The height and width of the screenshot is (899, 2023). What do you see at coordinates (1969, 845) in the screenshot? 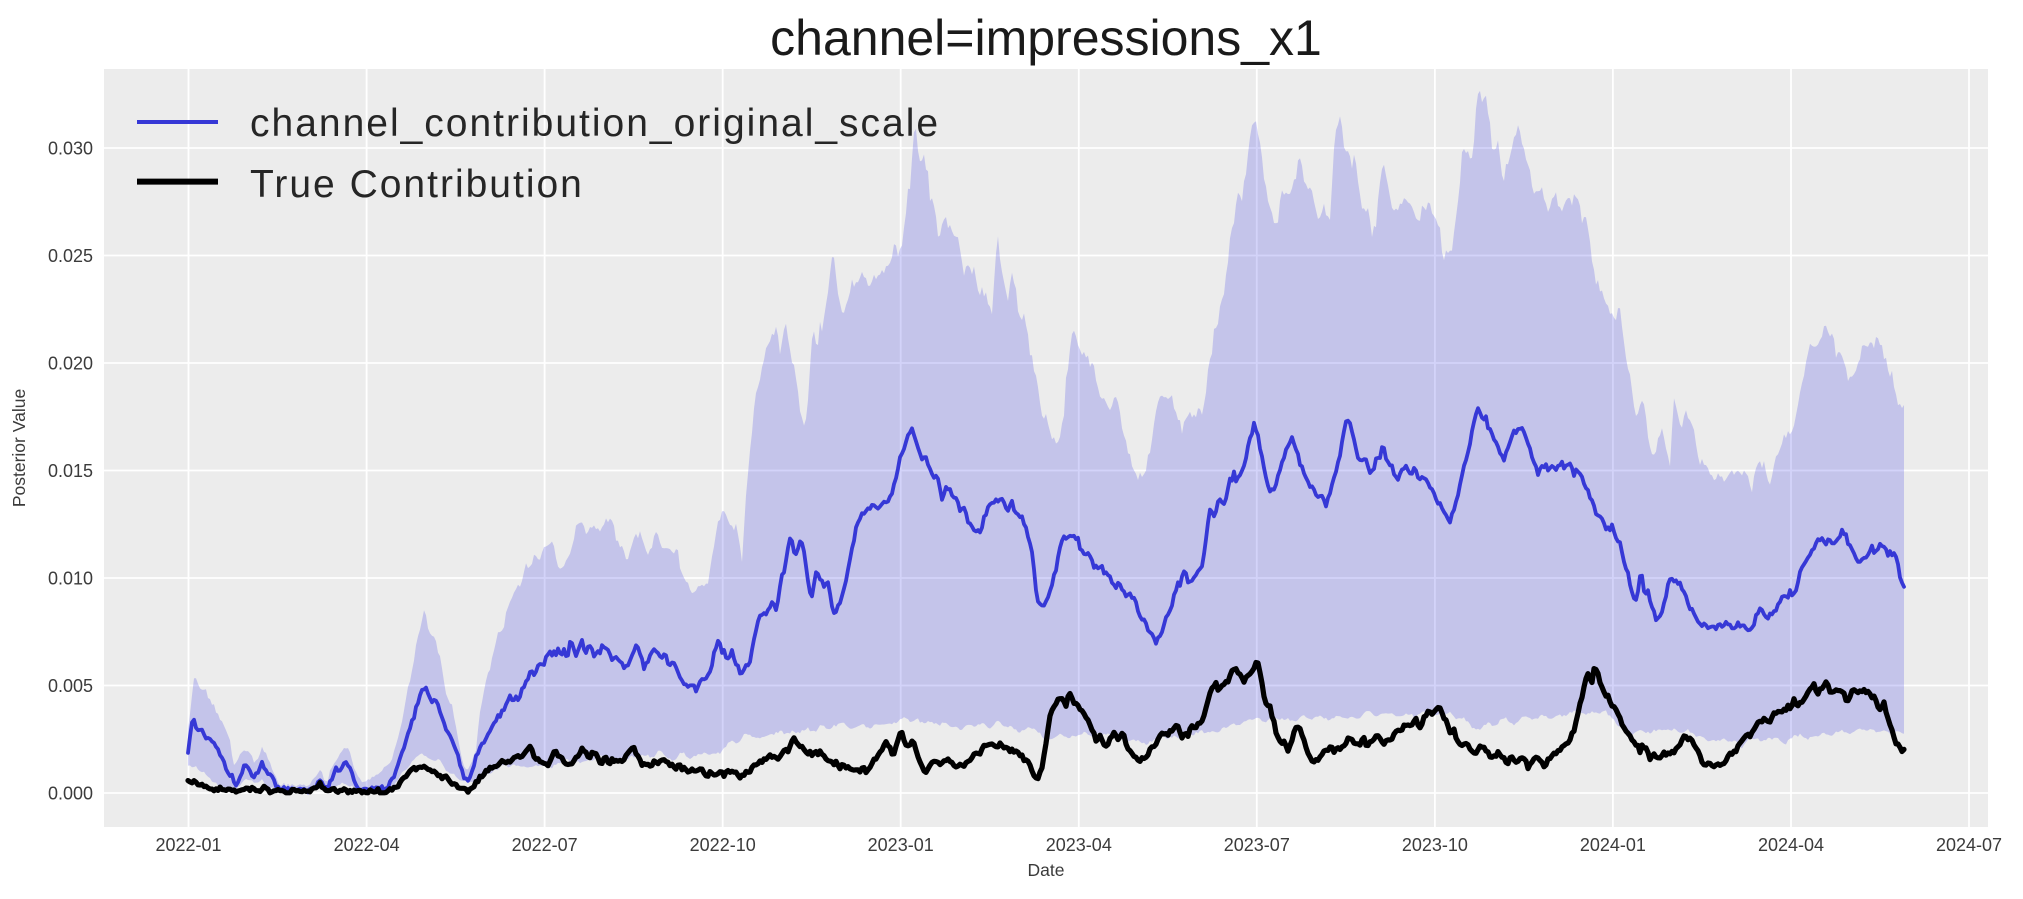
I see `svg-text: 2024-07` at bounding box center [1969, 845].